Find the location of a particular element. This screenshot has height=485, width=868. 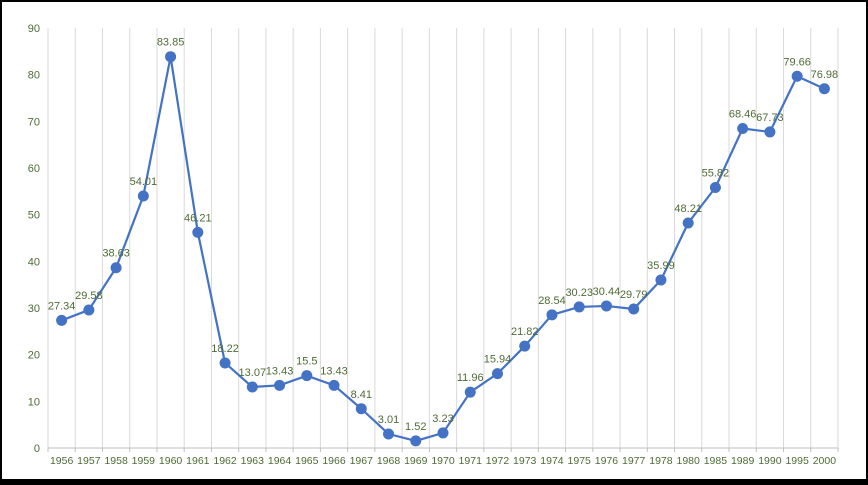

y-axis-tick-label: 70 is located at coordinates (34, 122).